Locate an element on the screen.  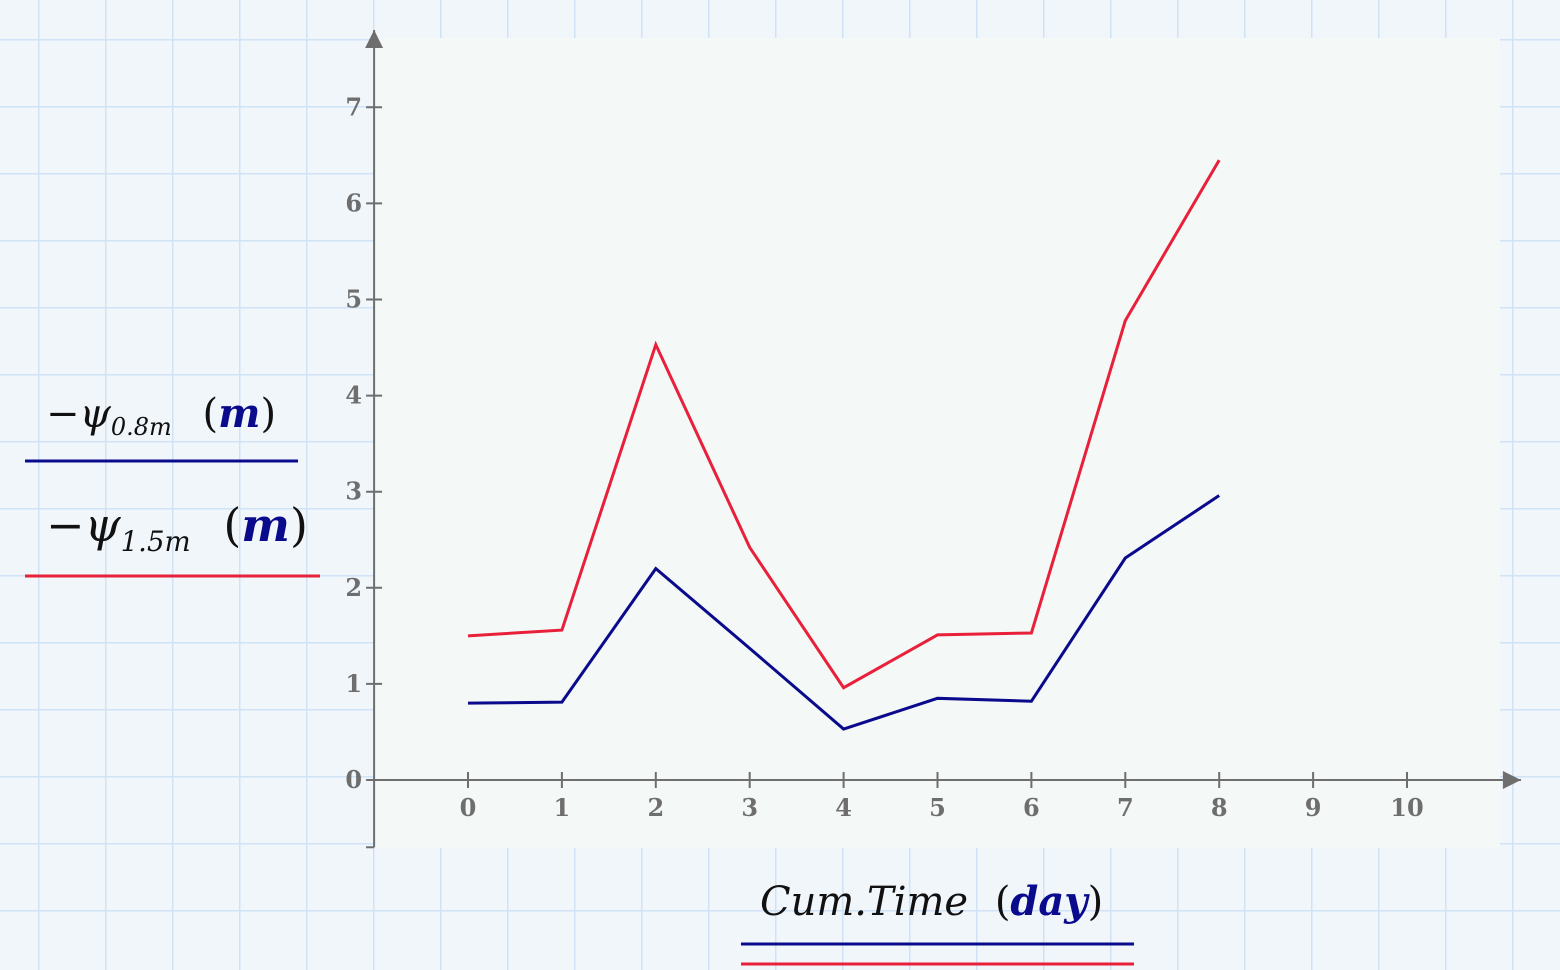
y-label-series-1: −ψ0.8m (m) is located at coordinates (161, 416).